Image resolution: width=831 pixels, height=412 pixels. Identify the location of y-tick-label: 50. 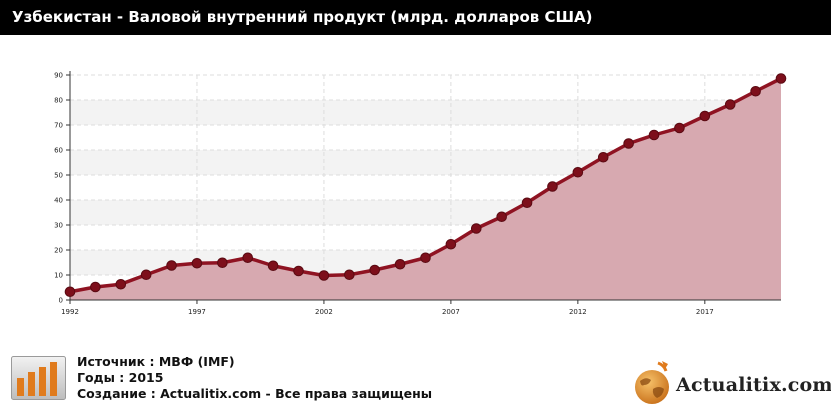
(58, 176).